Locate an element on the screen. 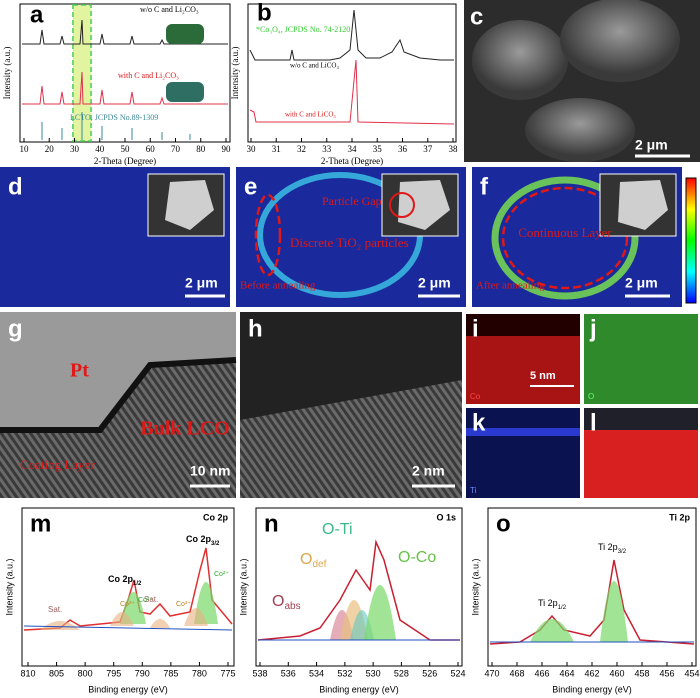  annotation-sub: abs is located at coordinates (292, 606).